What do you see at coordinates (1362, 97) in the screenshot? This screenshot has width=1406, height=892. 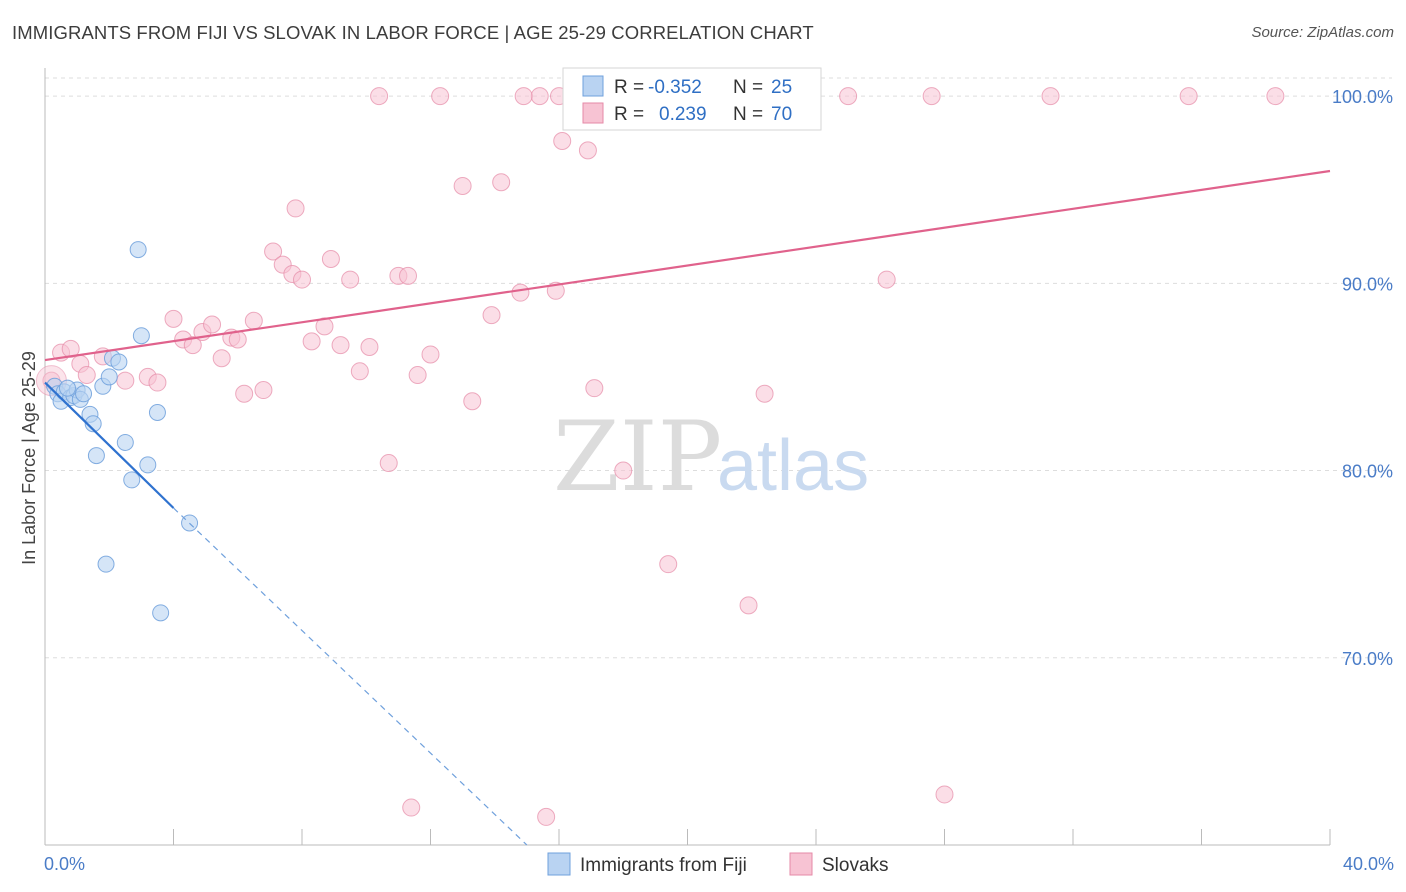 I see `y-tick-label: 100.0%` at bounding box center [1362, 97].